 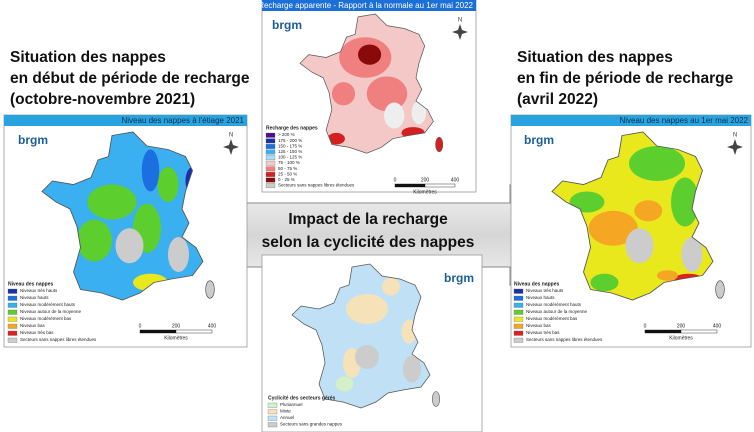 What do you see at coordinates (130, 78) in the screenshot?
I see `heading: en début de période de recharge` at bounding box center [130, 78].